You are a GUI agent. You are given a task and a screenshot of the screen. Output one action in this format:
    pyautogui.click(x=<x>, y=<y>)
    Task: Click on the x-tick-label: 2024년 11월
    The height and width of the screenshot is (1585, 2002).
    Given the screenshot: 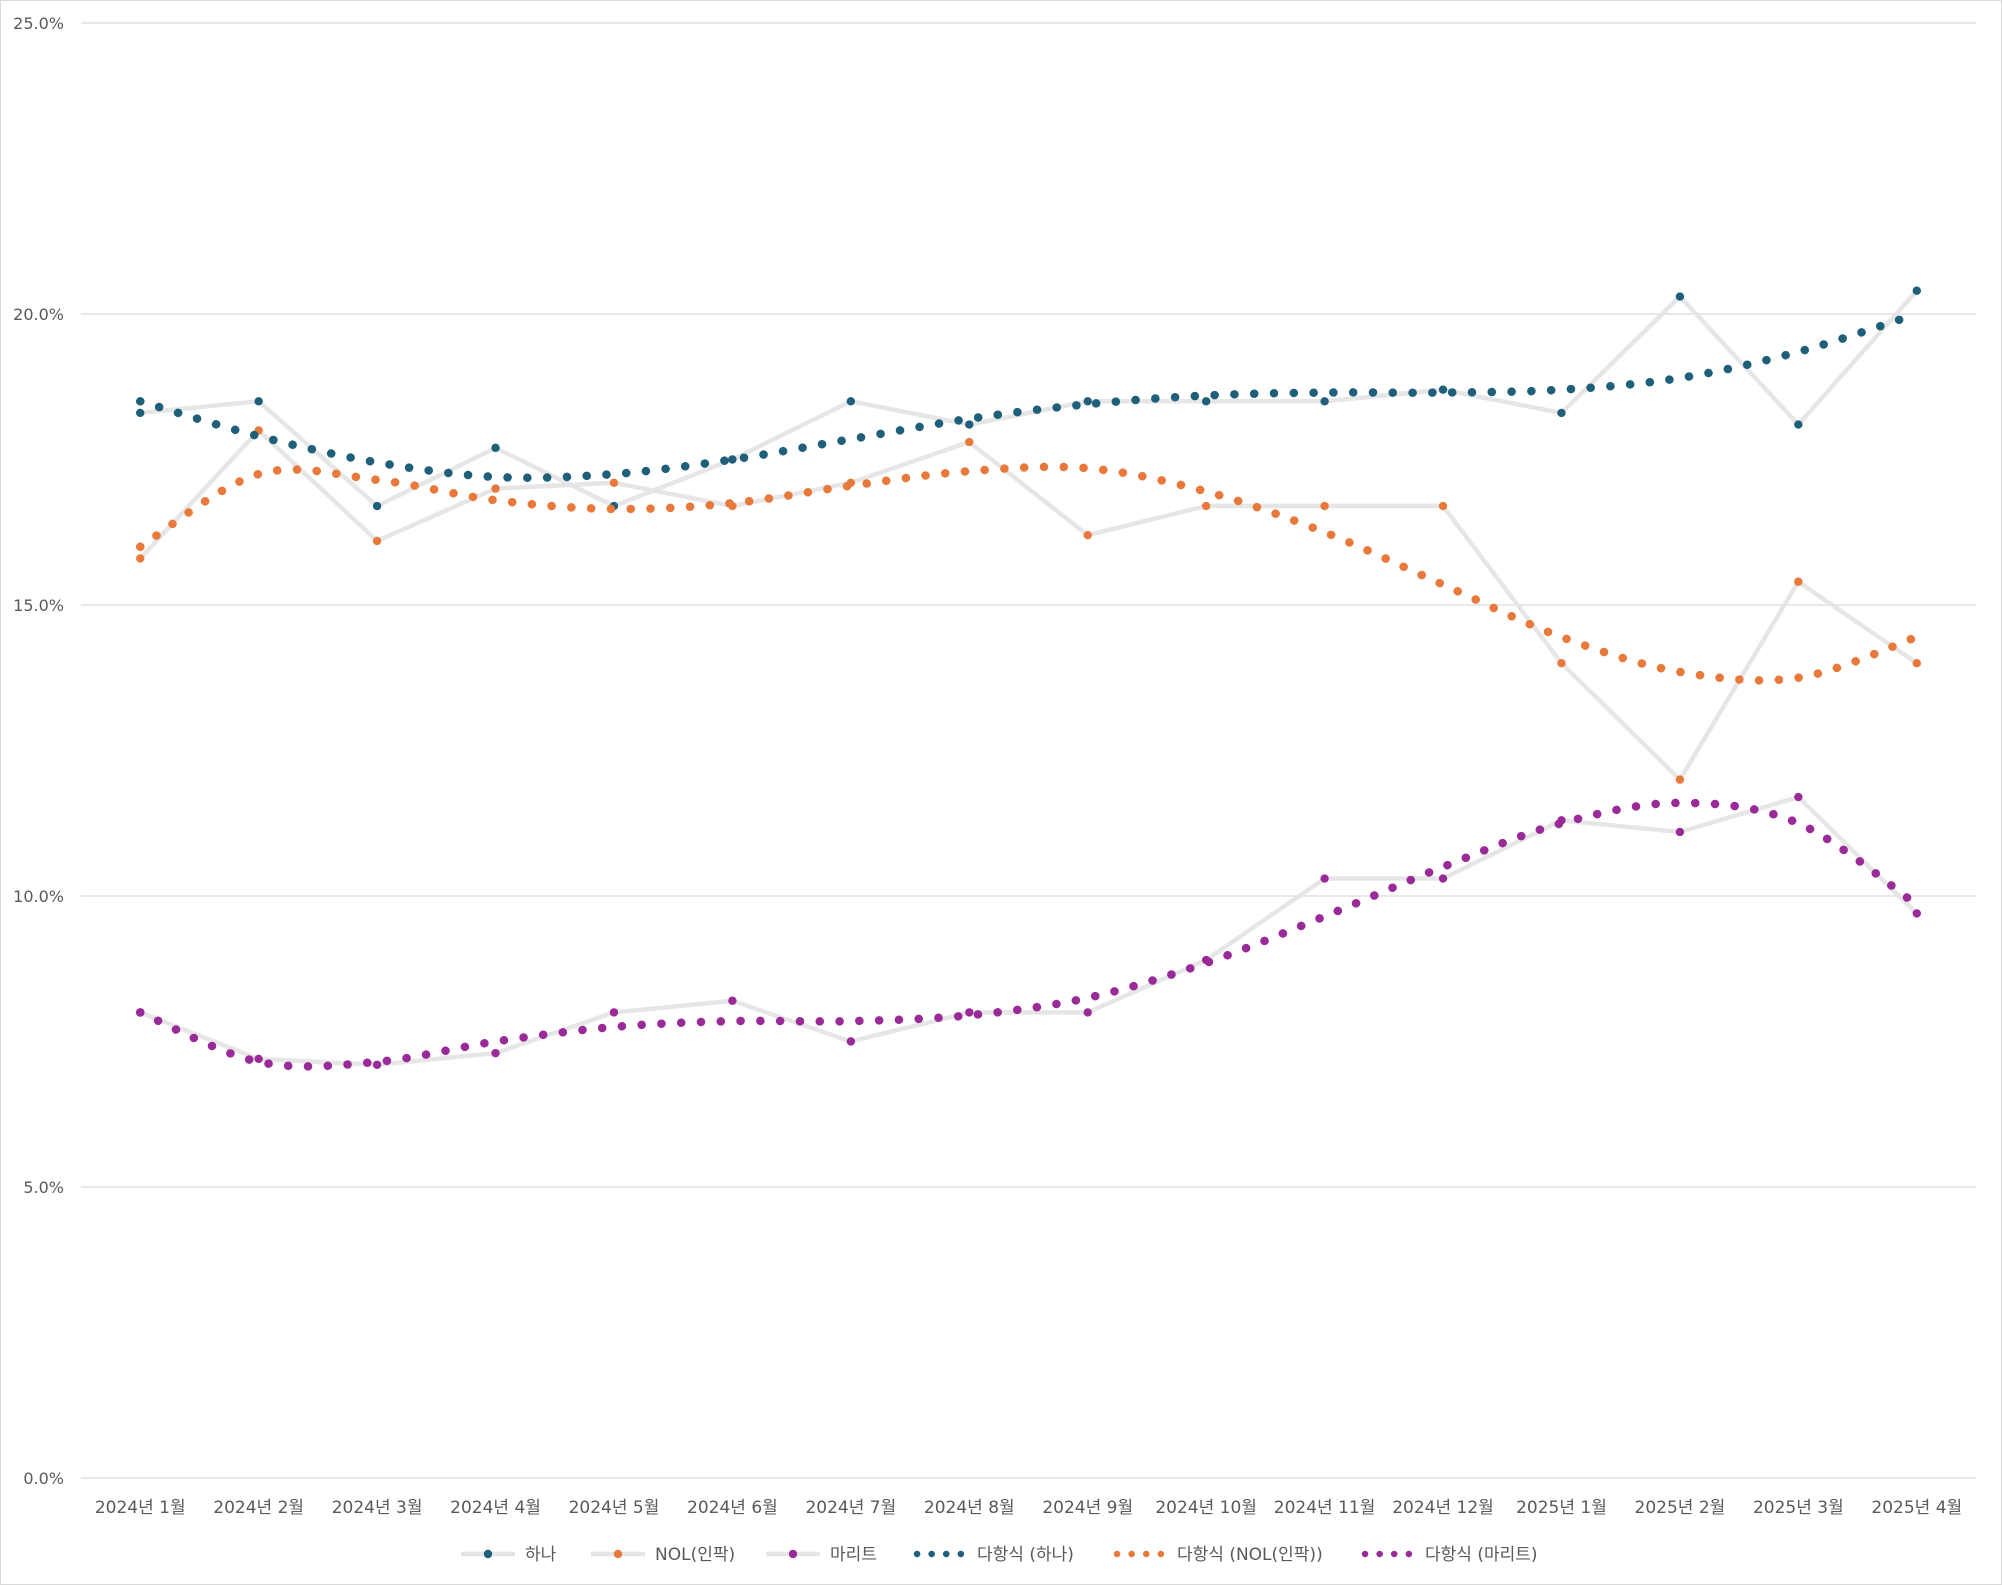 What is the action you would take?
    pyautogui.click(x=1325, y=1508)
    